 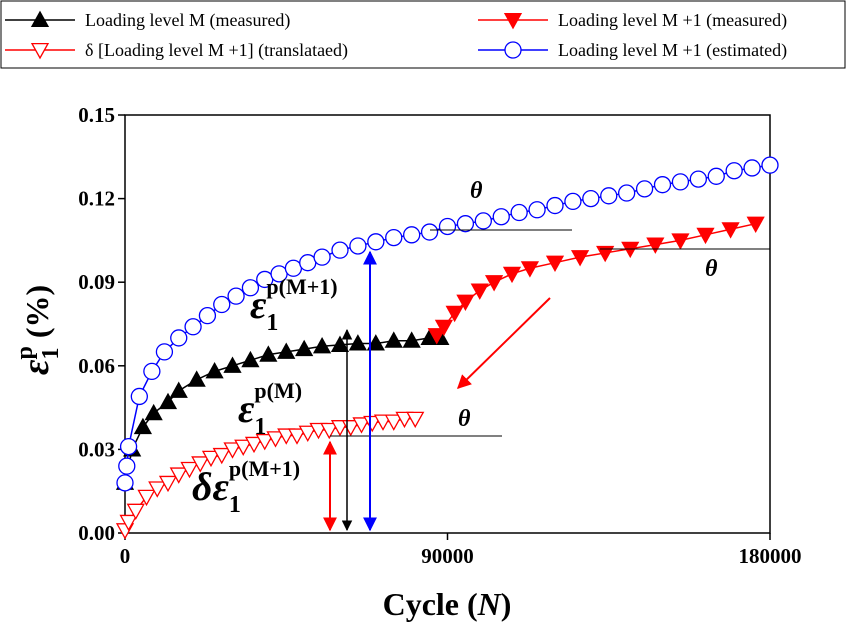 What do you see at coordinates (270, 409) in the screenshot?
I see `annotation: ε1p(M)` at bounding box center [270, 409].